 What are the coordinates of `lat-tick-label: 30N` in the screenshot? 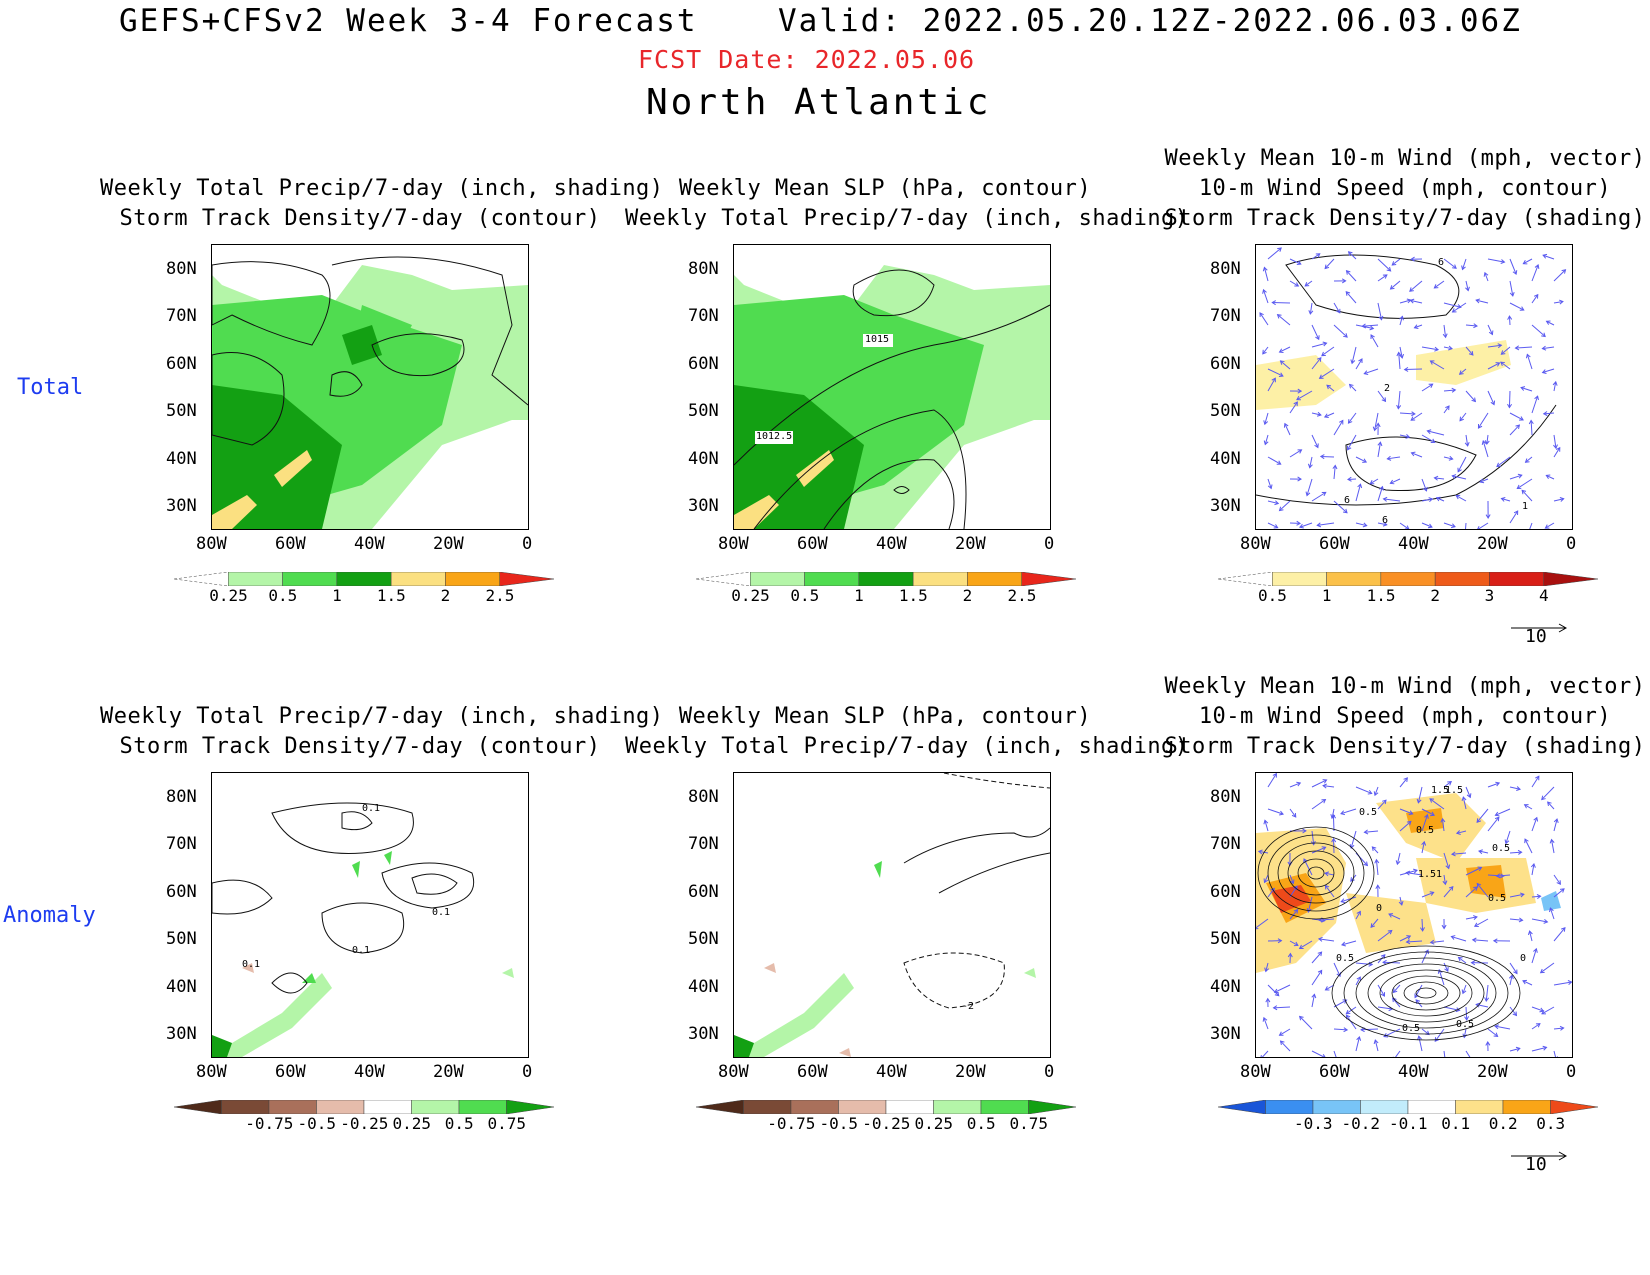 It's located at (181, 1034).